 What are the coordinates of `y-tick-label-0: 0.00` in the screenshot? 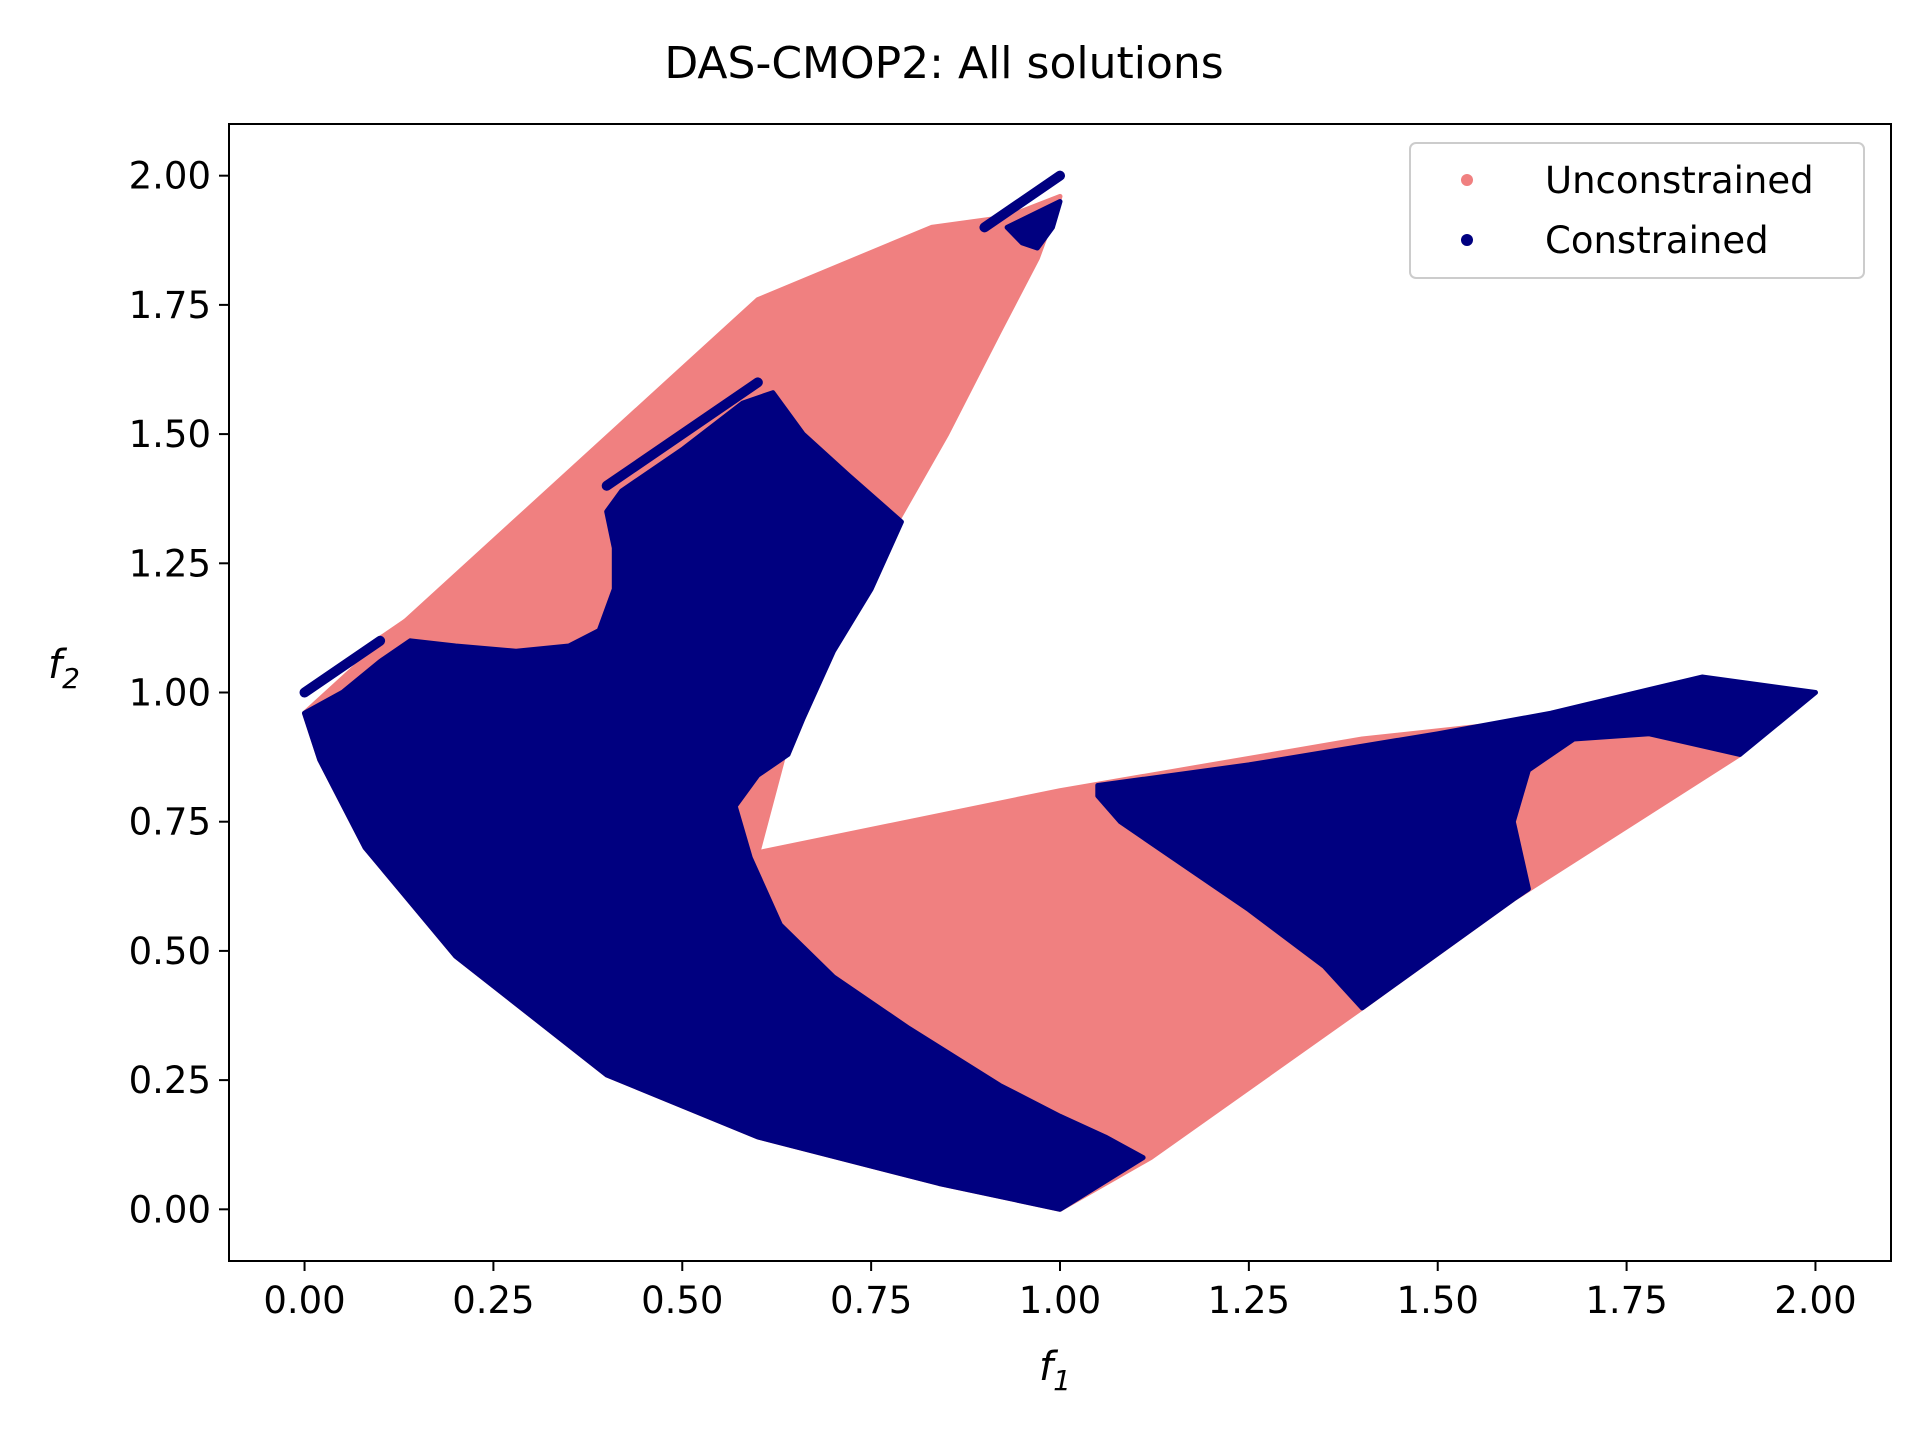 It's located at (170, 1209).